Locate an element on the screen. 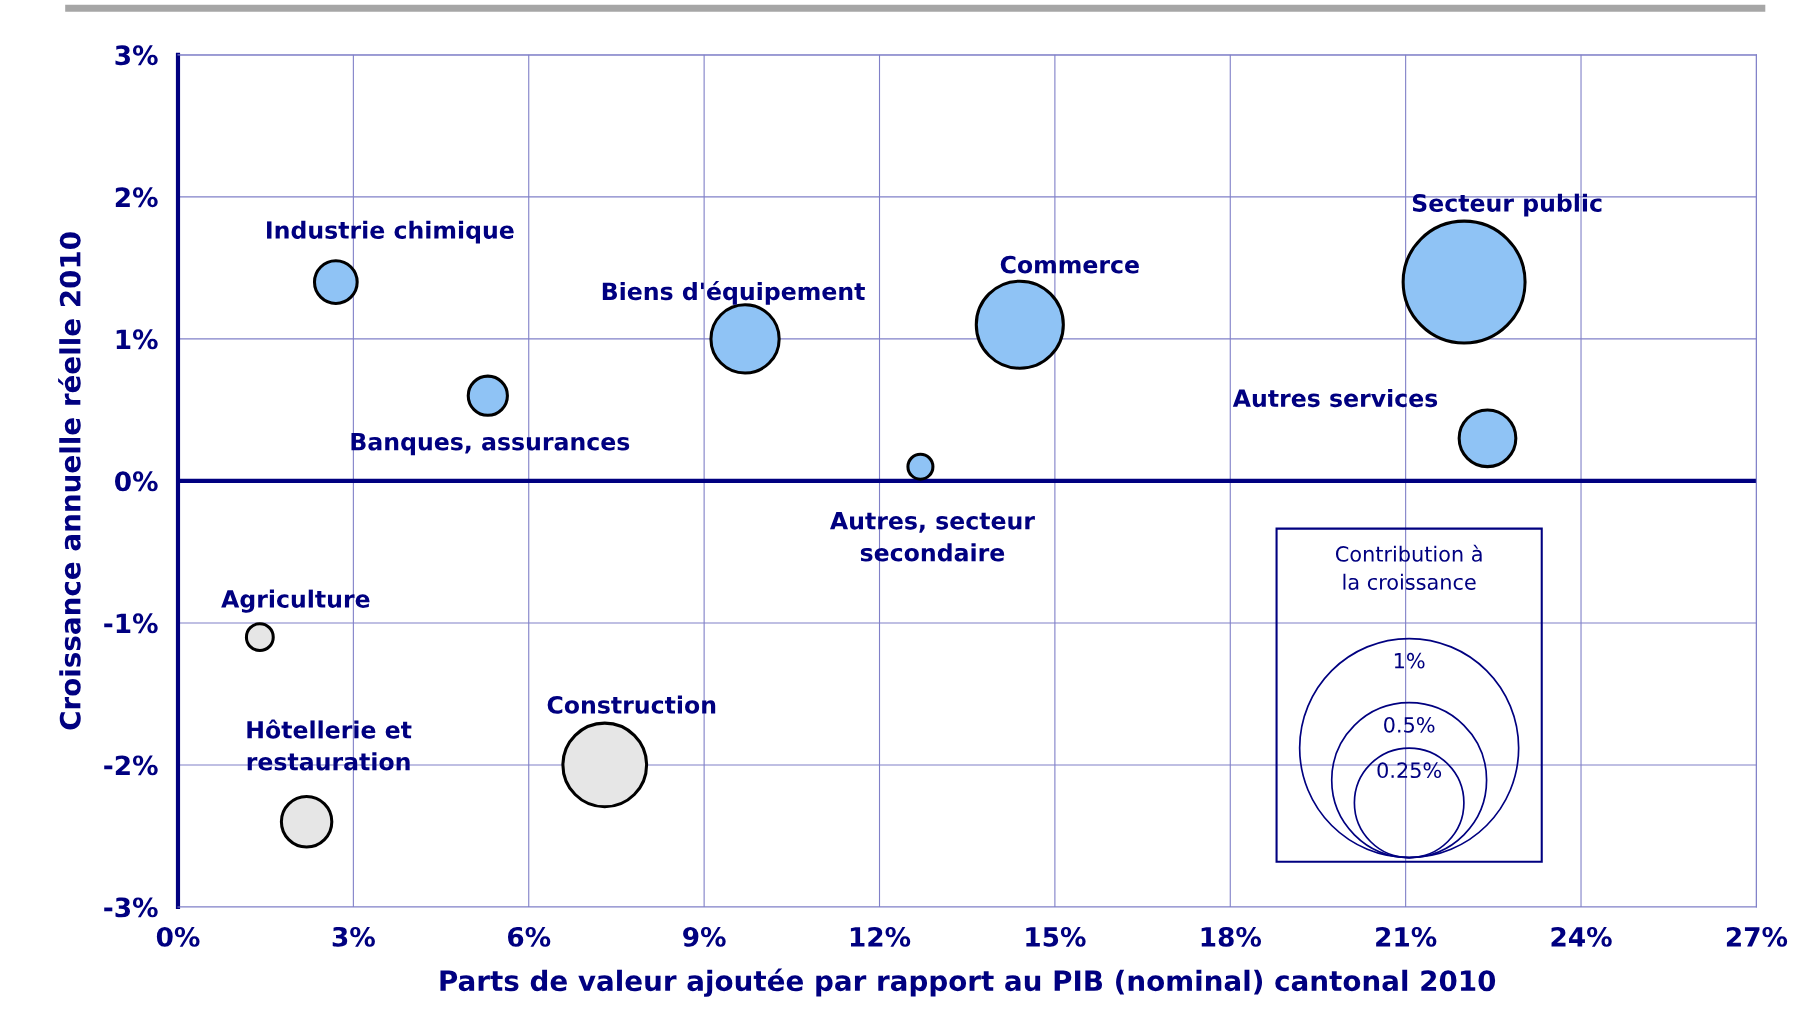 This screenshot has width=1807, height=1035. y-tick-label: 2% is located at coordinates (136, 197).